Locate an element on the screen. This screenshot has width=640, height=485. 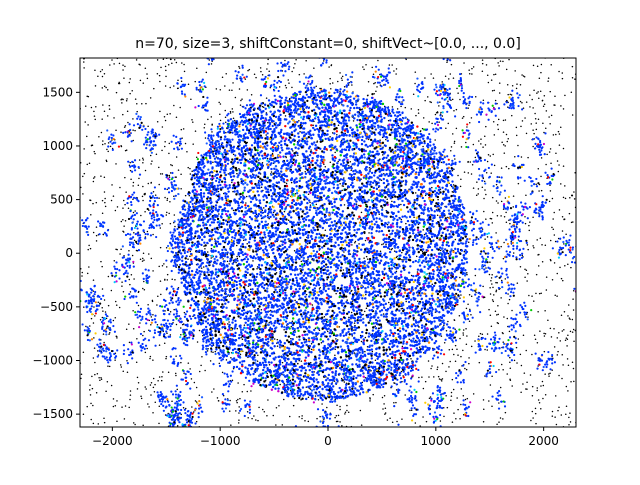
data-point-1946 is located at coordinates (162, 223).